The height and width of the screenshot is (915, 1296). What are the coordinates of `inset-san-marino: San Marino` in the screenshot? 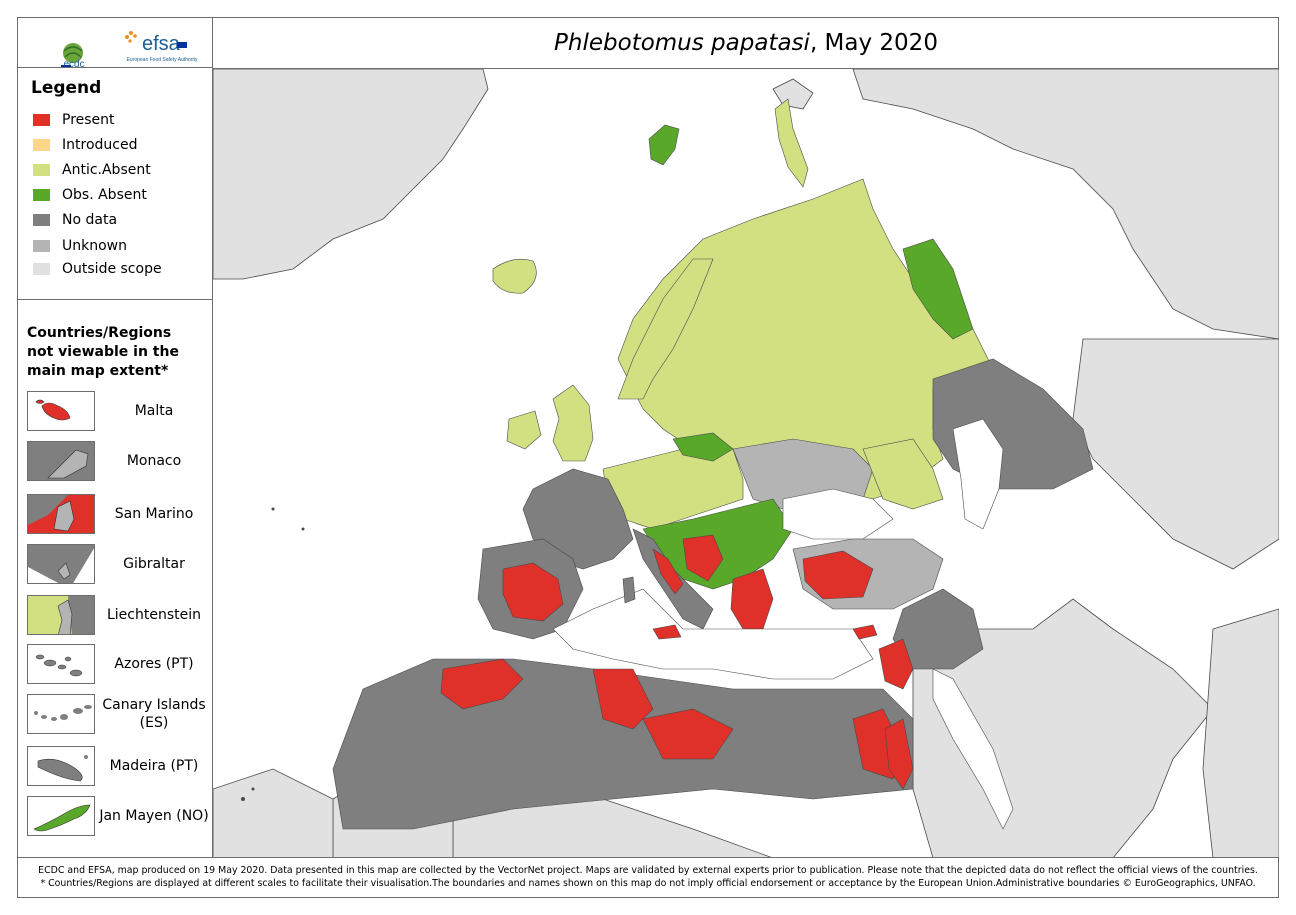 It's located at (117, 515).